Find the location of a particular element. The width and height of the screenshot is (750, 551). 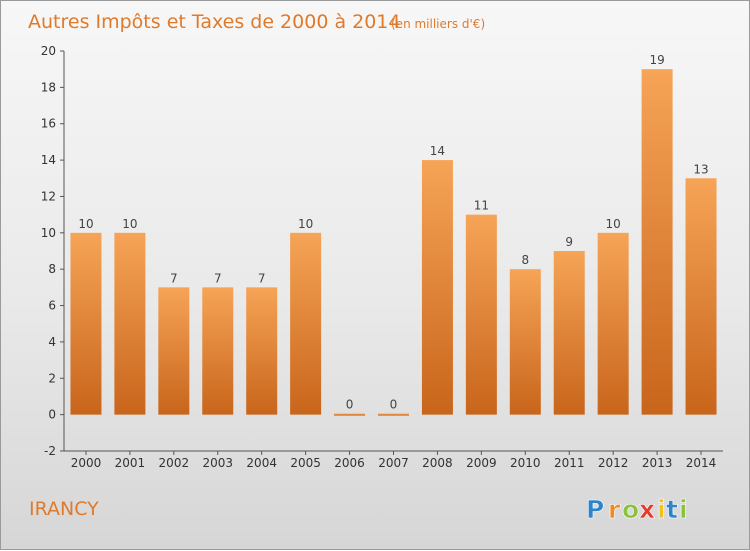

x-tick-label: 2005 is located at coordinates (305, 463).